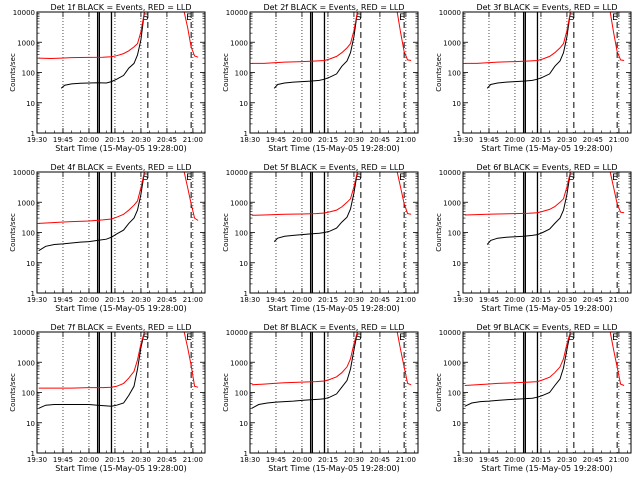 The height and width of the screenshot is (480, 640). Describe the element at coordinates (333, 327) in the screenshot. I see `panel-title: Det 8f BLACK = Events, RED = LLD` at that location.